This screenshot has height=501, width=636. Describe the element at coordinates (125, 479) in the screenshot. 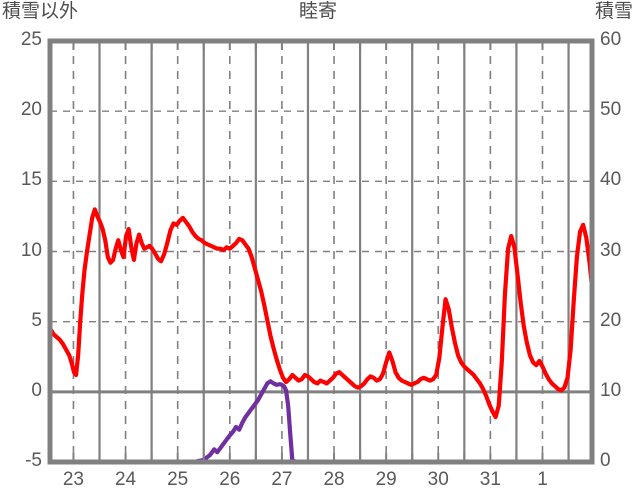

I see `x-tick-label: 24` at that location.